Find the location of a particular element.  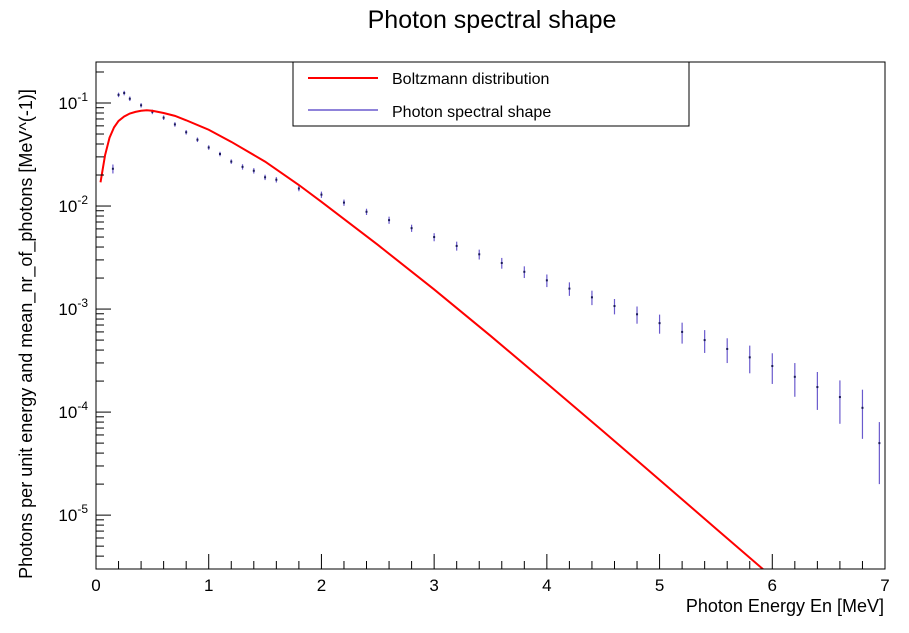

x-tick-label: 5 is located at coordinates (659, 585).